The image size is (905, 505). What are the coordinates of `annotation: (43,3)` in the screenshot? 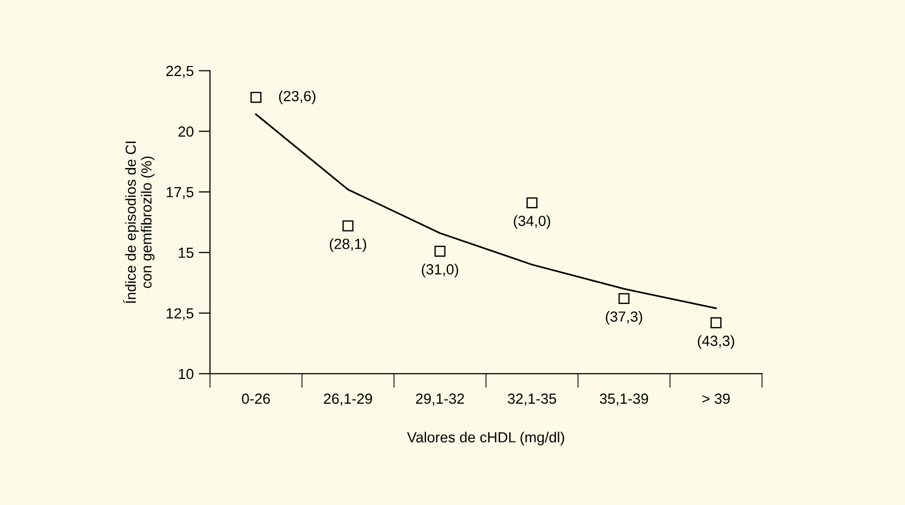 It's located at (716, 342).